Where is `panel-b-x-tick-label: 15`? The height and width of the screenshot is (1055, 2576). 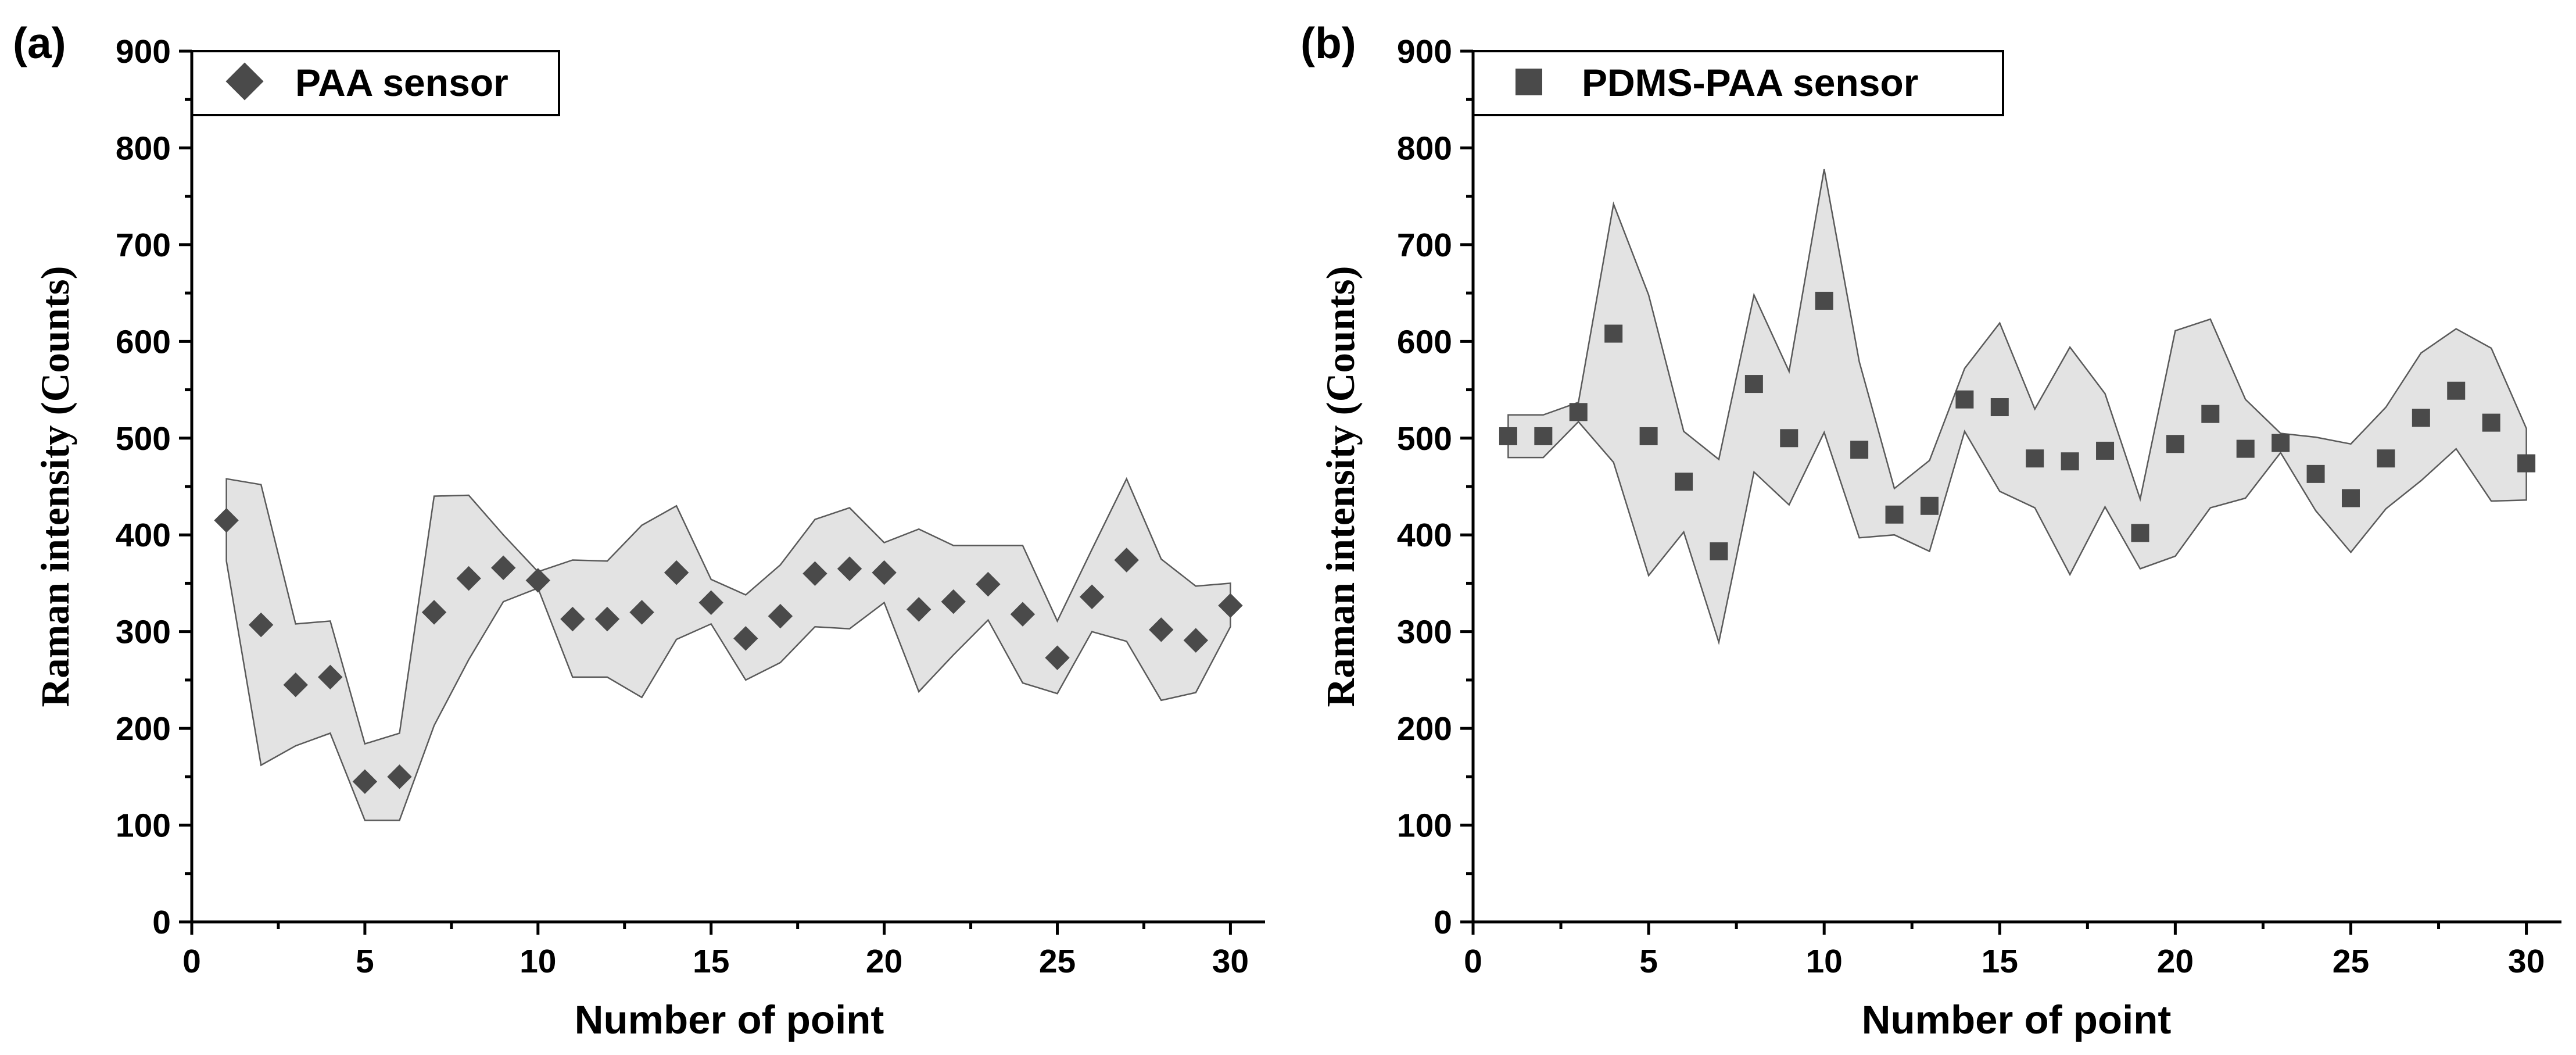 panel-b-x-tick-label: 15 is located at coordinates (2000, 961).